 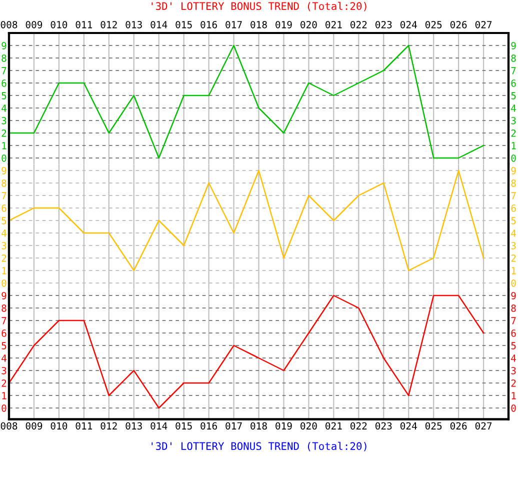 What do you see at coordinates (9, 426) in the screenshot?
I see `x-tick-label: 008` at bounding box center [9, 426].